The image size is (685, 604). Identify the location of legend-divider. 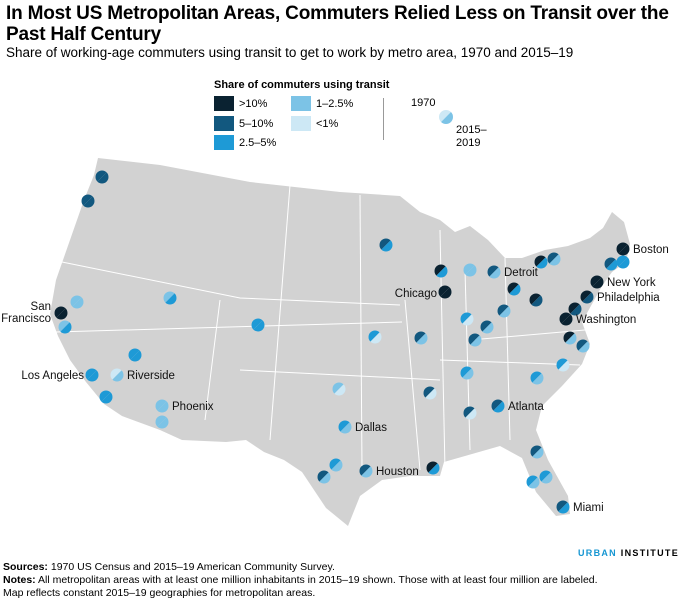
(383, 119).